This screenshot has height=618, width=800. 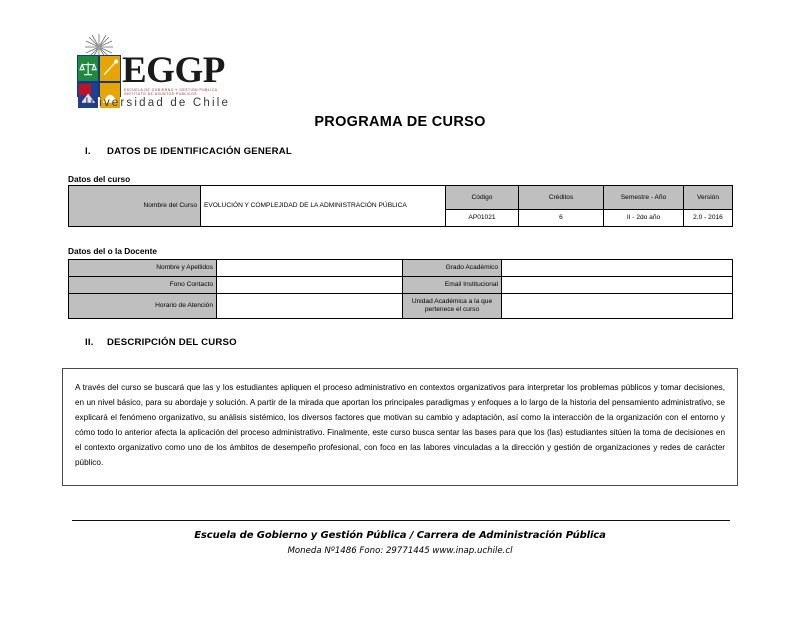 What do you see at coordinates (617, 268) in the screenshot?
I see `cell-value-grado-academico` at bounding box center [617, 268].